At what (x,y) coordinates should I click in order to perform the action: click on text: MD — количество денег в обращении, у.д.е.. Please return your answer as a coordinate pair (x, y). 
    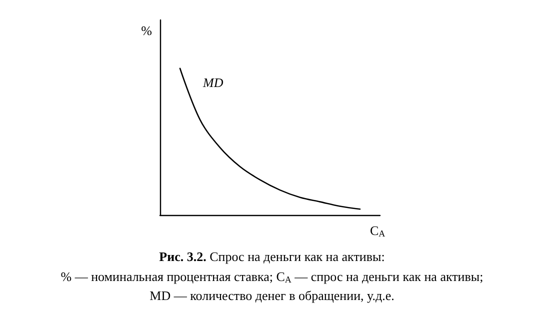
    Looking at the image, I should click on (272, 295).